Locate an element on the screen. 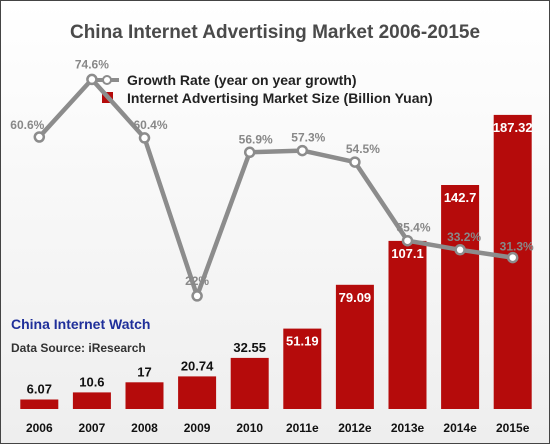 The image size is (550, 444). growth-label-2014e: 33.2% is located at coordinates (464, 237).